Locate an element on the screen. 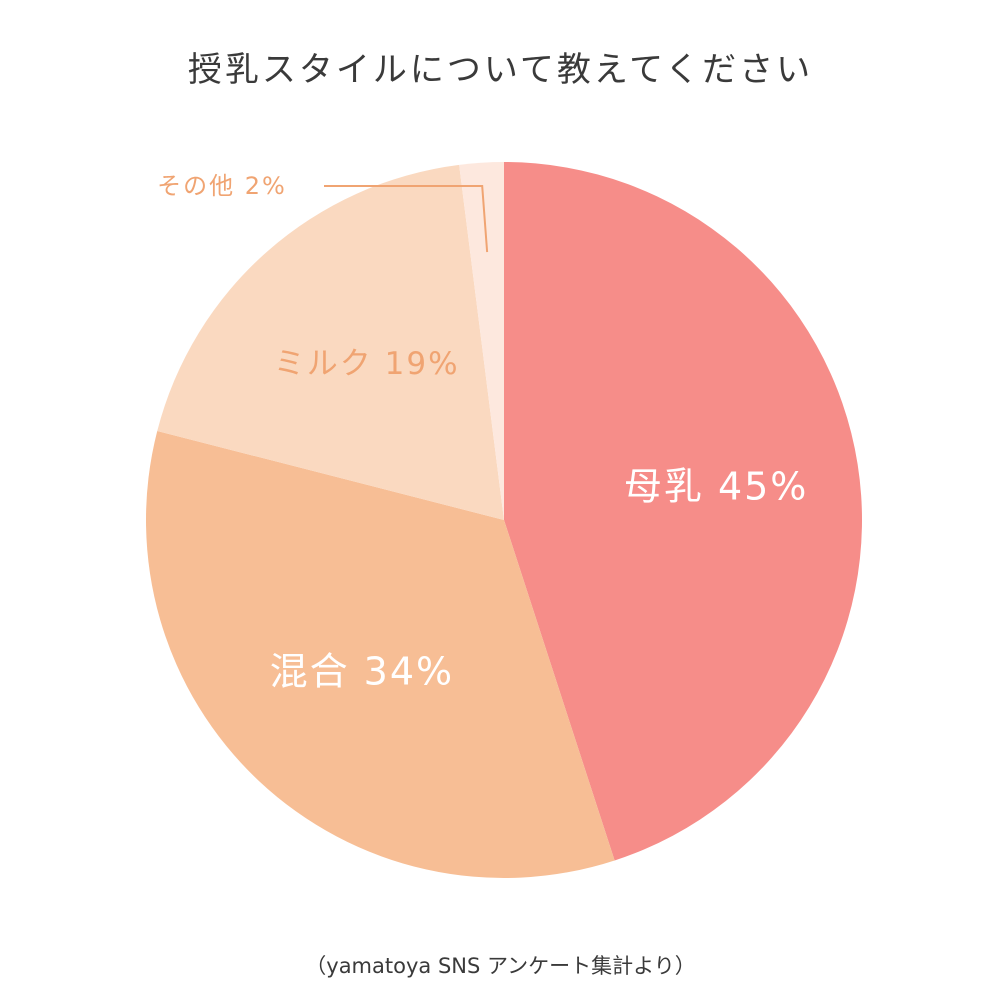 This screenshot has height=1000, width=1001. chart-title: 授乳スタイルについて教えてください is located at coordinates (500, 70).